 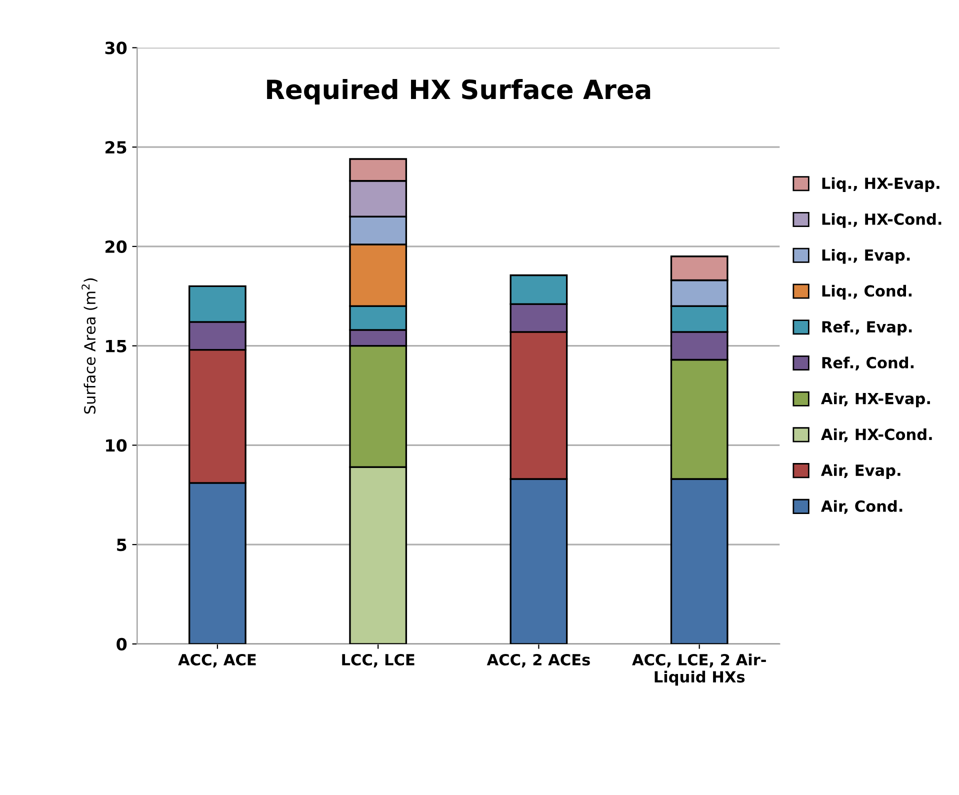 What do you see at coordinates (860, 471) in the screenshot?
I see `legend-label: Air, Evap.` at bounding box center [860, 471].